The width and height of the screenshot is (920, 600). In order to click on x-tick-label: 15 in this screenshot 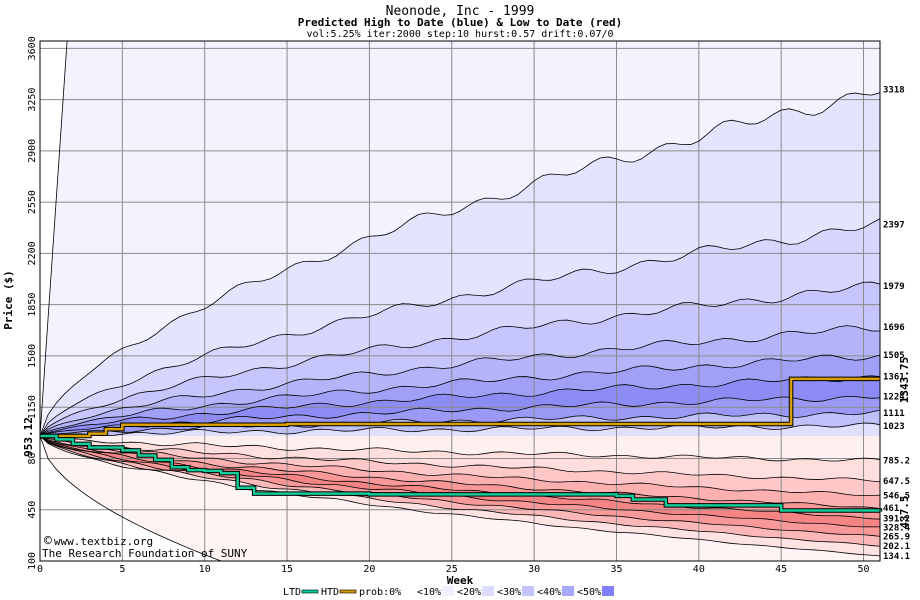, I will do `click(287, 569)`.